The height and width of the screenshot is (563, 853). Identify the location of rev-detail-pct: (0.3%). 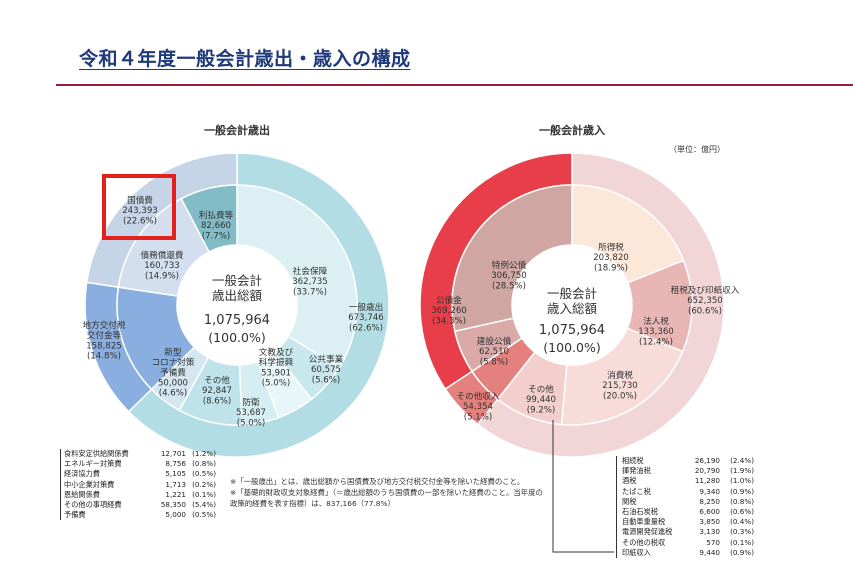
(742, 532).